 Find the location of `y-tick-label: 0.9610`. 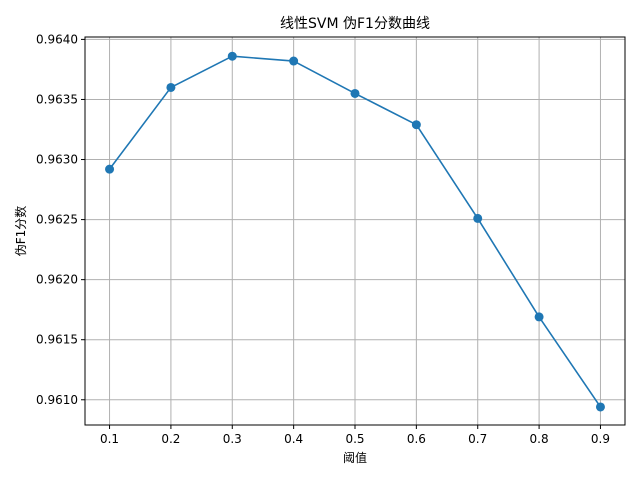

y-tick-label: 0.9610 is located at coordinates (57, 400).